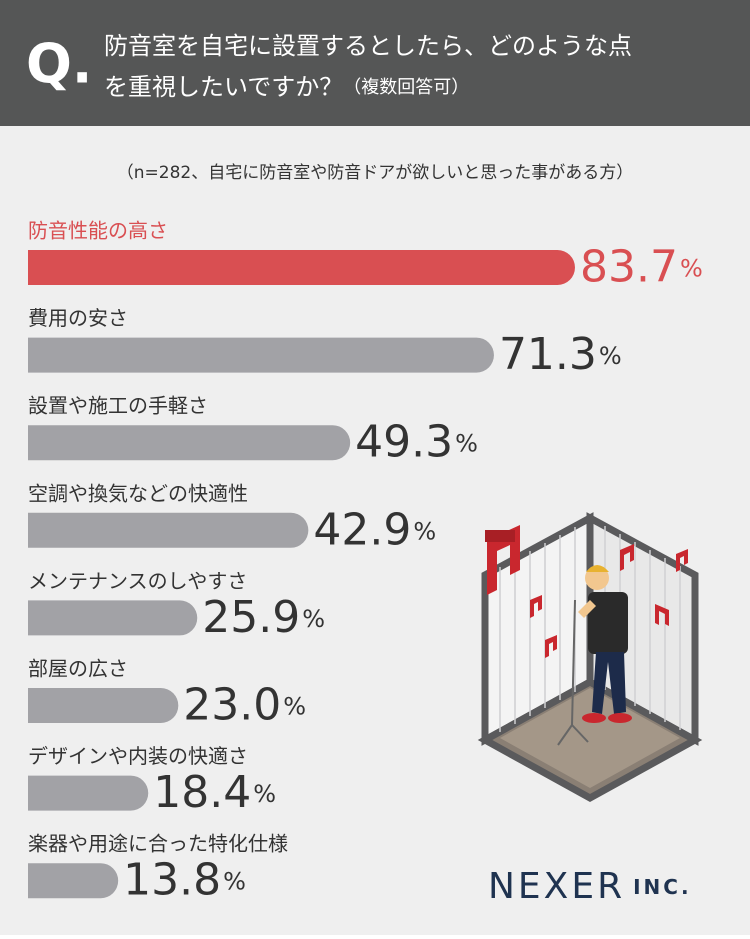  What do you see at coordinates (362, 529) in the screenshot?
I see `value-number: 42.9` at bounding box center [362, 529].